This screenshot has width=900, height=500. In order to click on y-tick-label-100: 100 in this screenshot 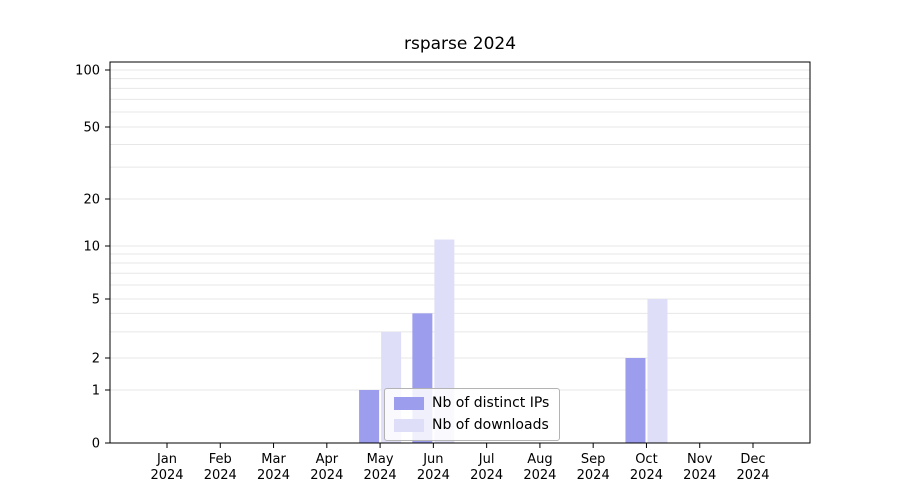, I will do `click(87, 71)`.